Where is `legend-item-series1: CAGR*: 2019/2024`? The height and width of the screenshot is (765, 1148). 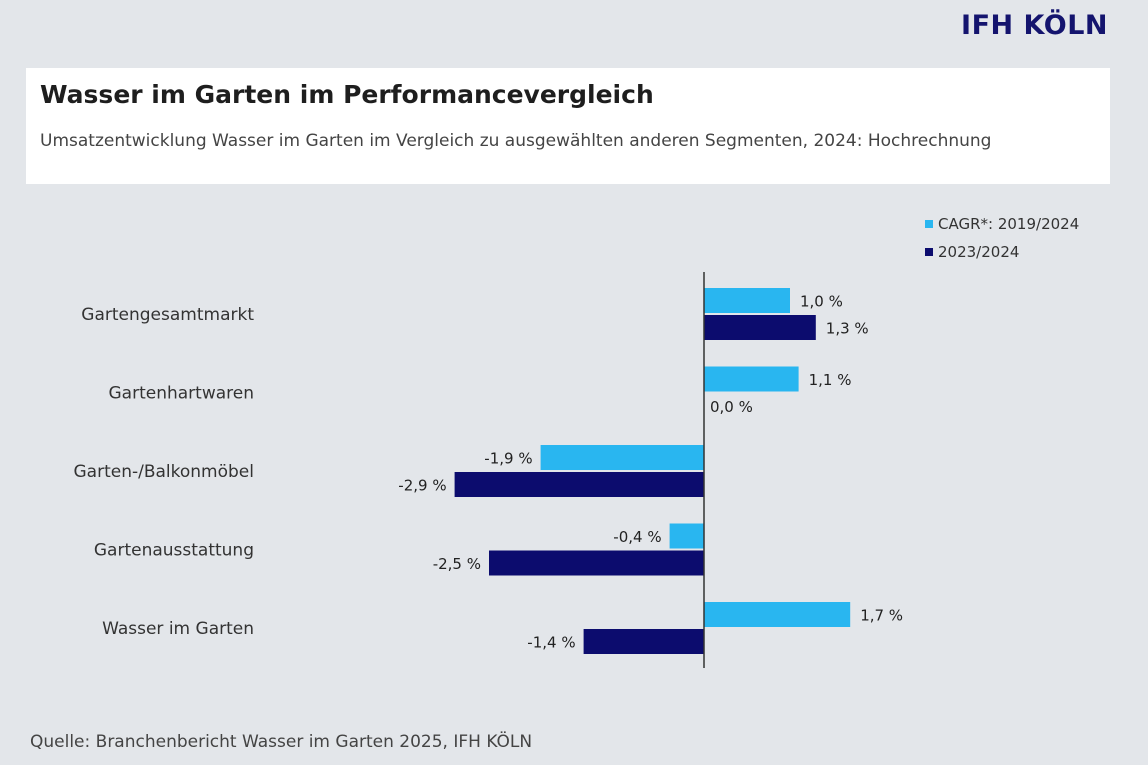 legend-item-series1: CAGR*: 2019/2024 is located at coordinates (1002, 224).